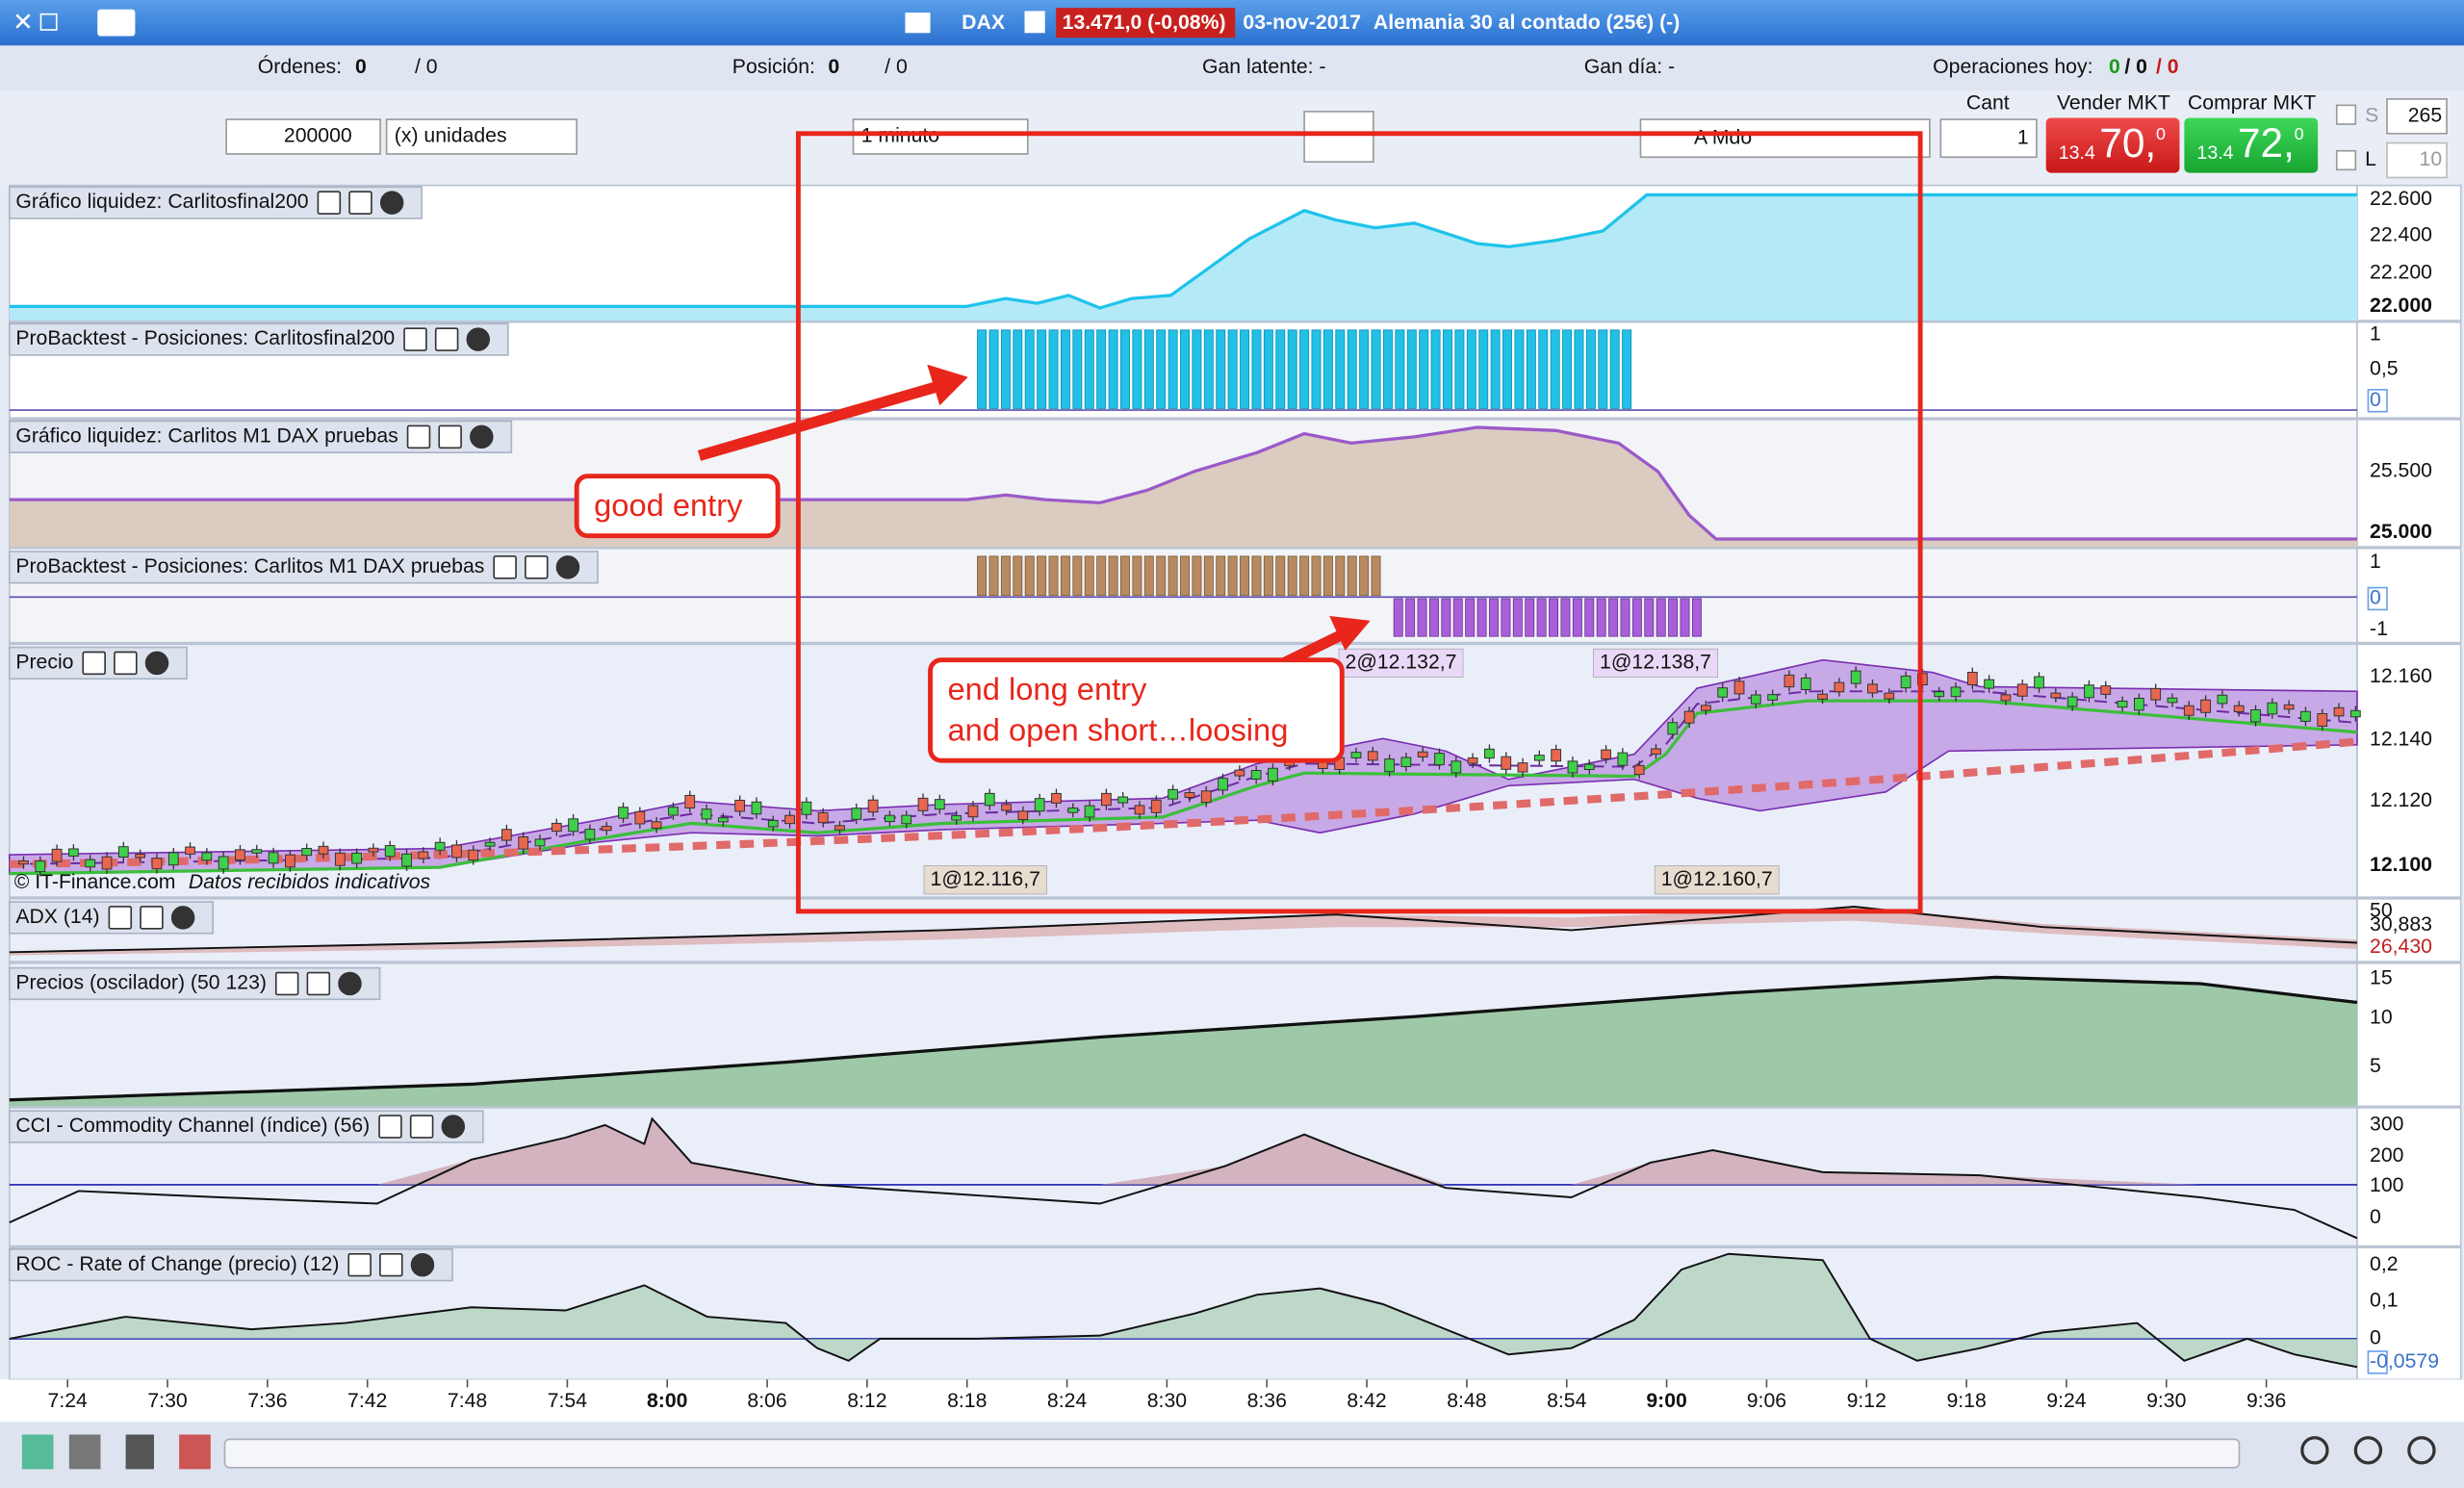  What do you see at coordinates (2346, 115) in the screenshot?
I see `s-check` at bounding box center [2346, 115].